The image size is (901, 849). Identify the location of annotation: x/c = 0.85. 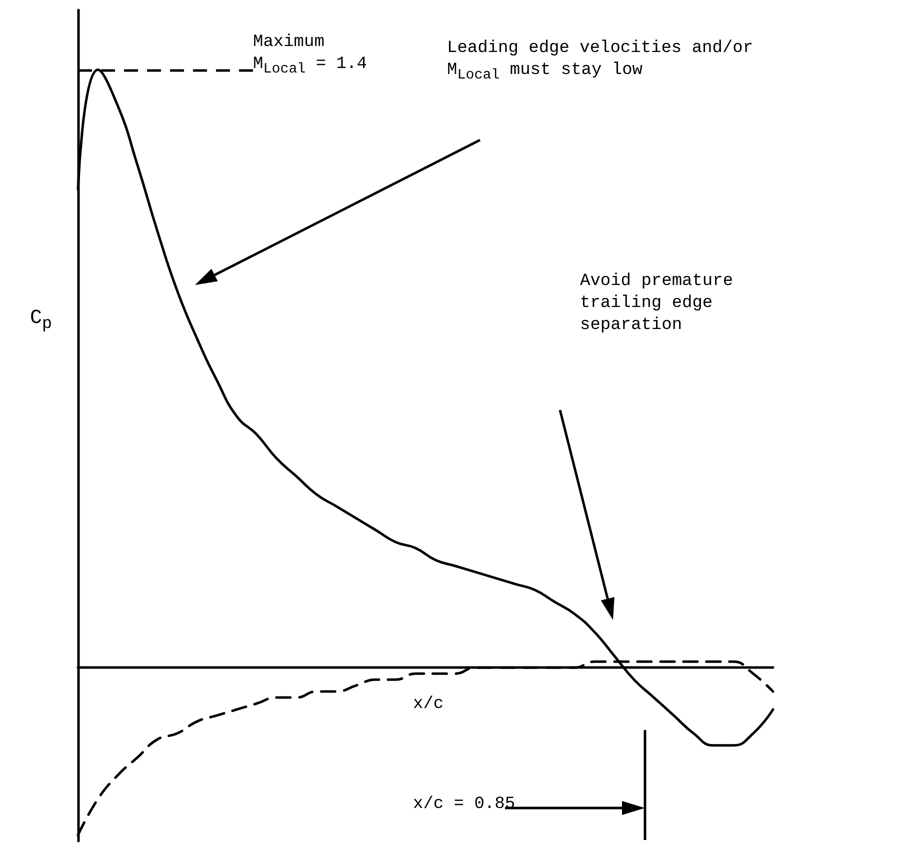
(464, 805).